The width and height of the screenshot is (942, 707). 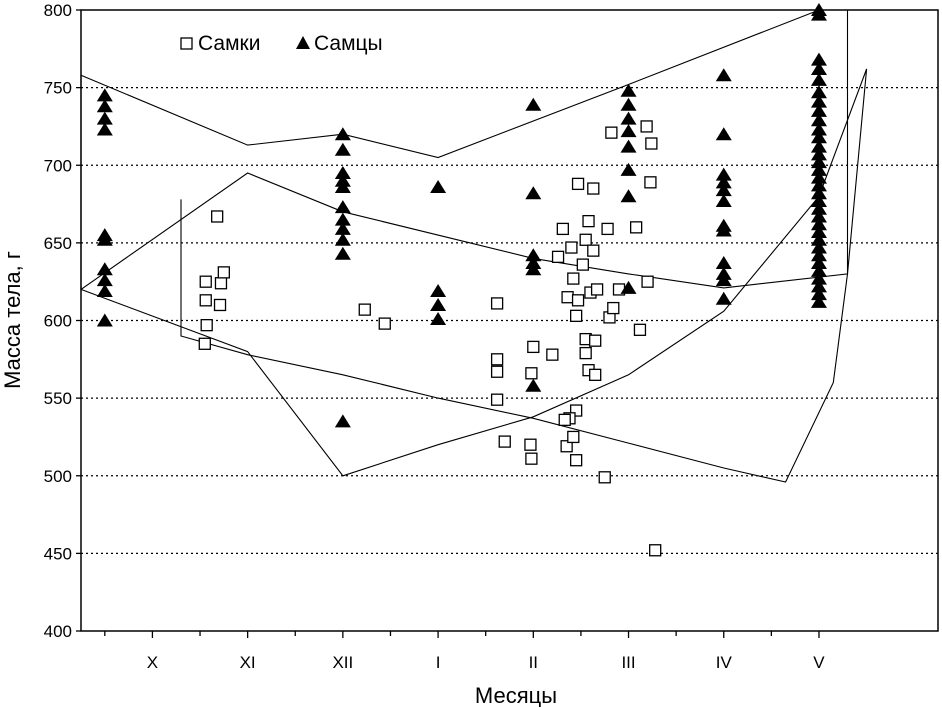 I want to click on x-tick-label: XII, so click(x=342, y=662).